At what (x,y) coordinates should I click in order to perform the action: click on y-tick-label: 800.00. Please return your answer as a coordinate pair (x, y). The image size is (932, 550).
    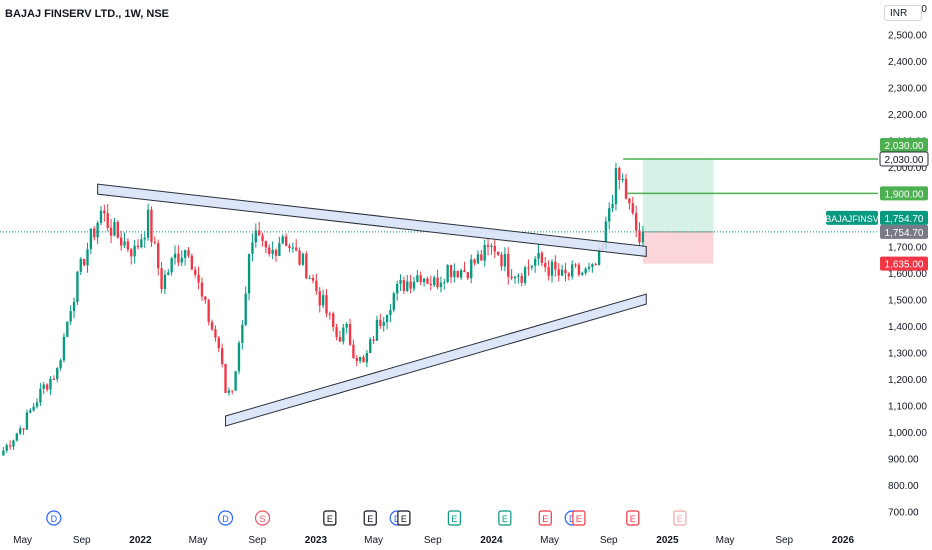
    Looking at the image, I should click on (903, 486).